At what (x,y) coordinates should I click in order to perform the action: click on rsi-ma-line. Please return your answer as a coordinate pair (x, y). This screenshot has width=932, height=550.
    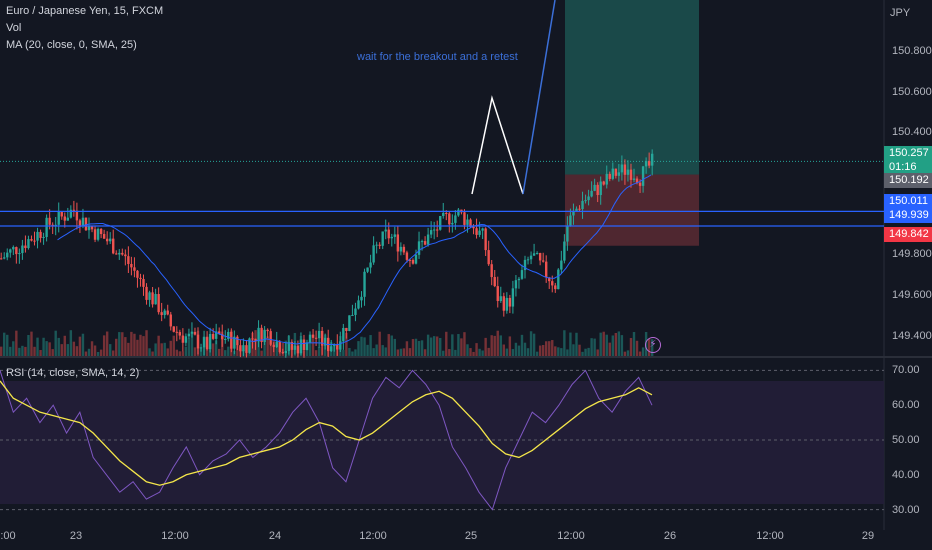
    Looking at the image, I should click on (326, 433).